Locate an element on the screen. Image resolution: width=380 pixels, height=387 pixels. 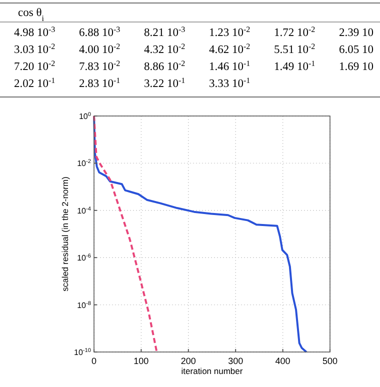
x-tick-label: 400 is located at coordinates (282, 361).